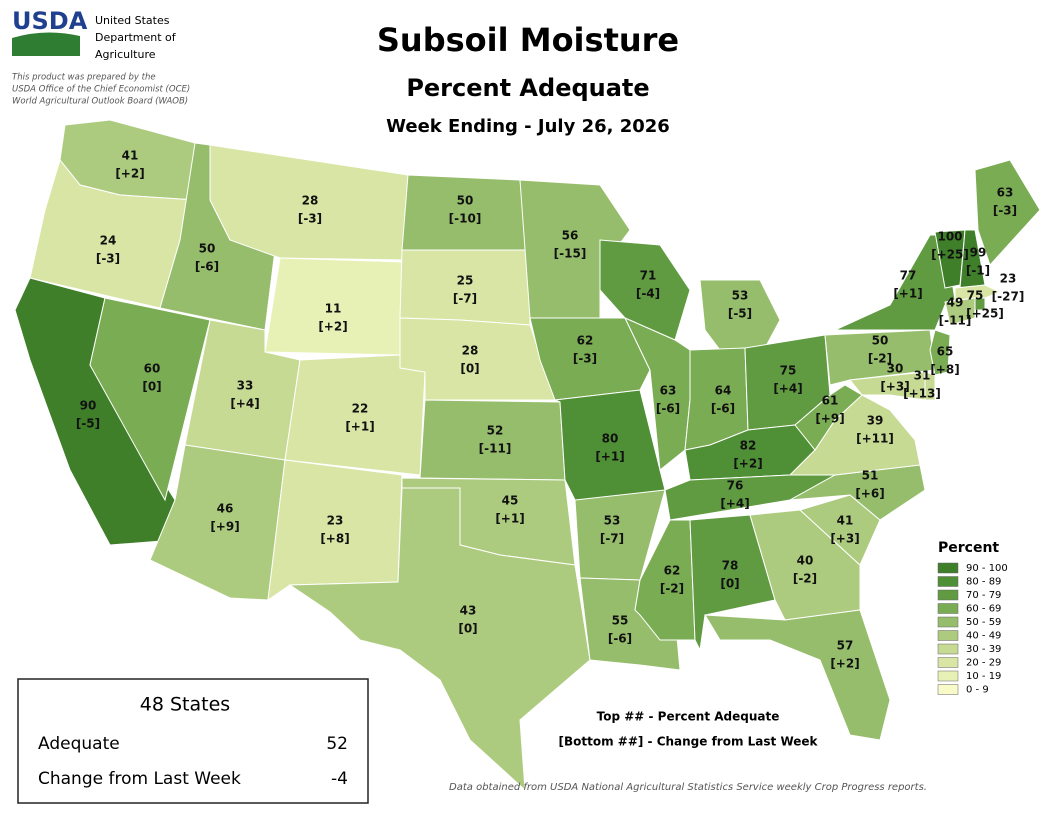 The height and width of the screenshot is (816, 1056). Describe the element at coordinates (983, 595) in the screenshot. I see `legend-label: 70 - 79` at that location.